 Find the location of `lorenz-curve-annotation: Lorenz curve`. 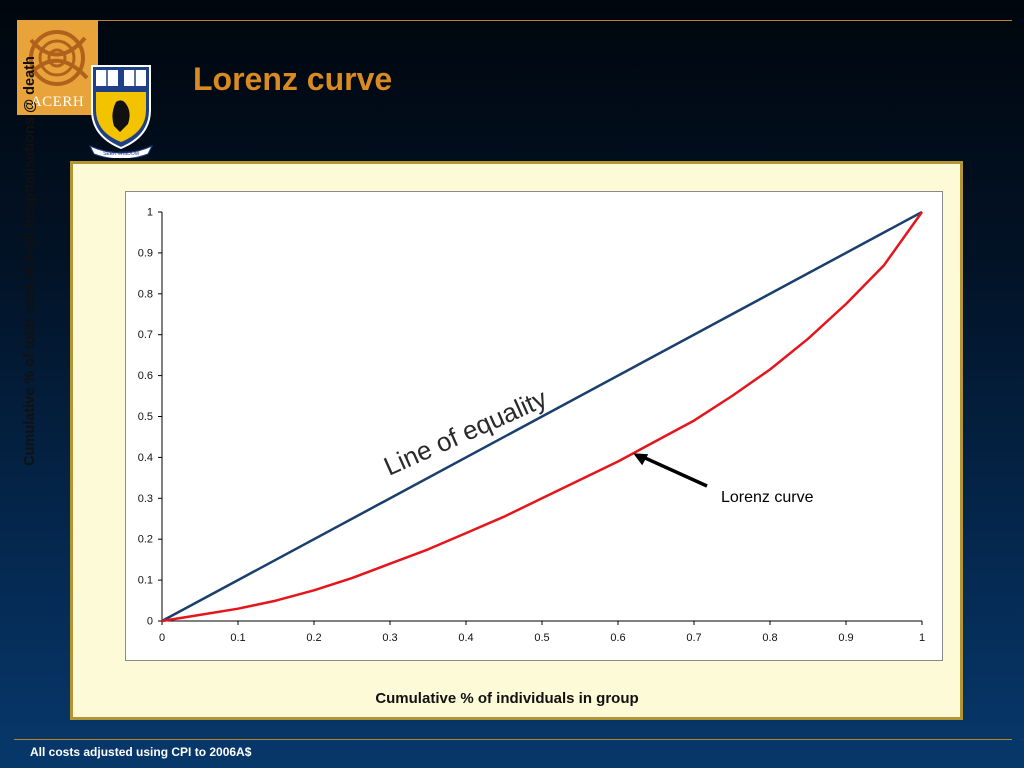

lorenz-curve-annotation: Lorenz curve is located at coordinates (767, 497).